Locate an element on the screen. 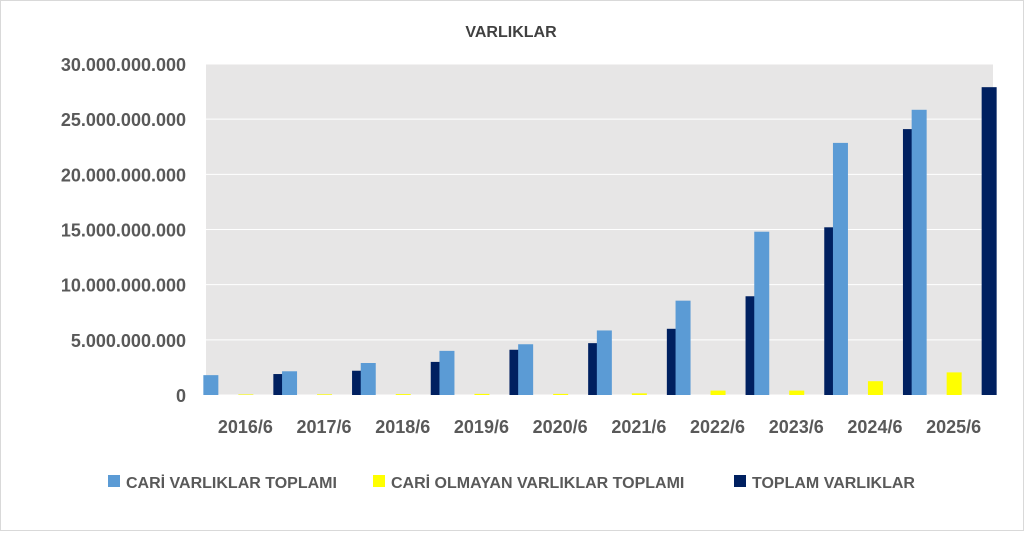 The image size is (1024, 535). legend-item: TOPLAM VARLIKLAR is located at coordinates (824, 483).